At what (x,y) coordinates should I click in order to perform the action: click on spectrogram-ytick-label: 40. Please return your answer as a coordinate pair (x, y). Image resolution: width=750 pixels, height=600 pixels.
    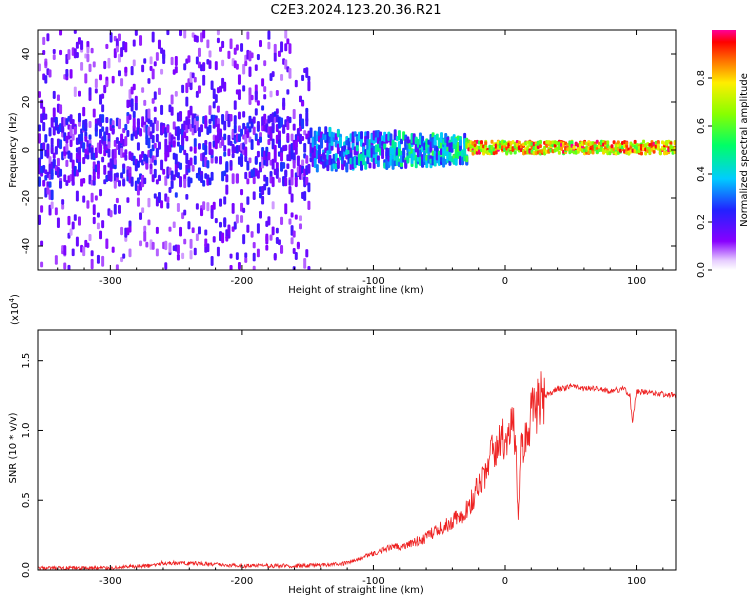
    Looking at the image, I should click on (26, 54).